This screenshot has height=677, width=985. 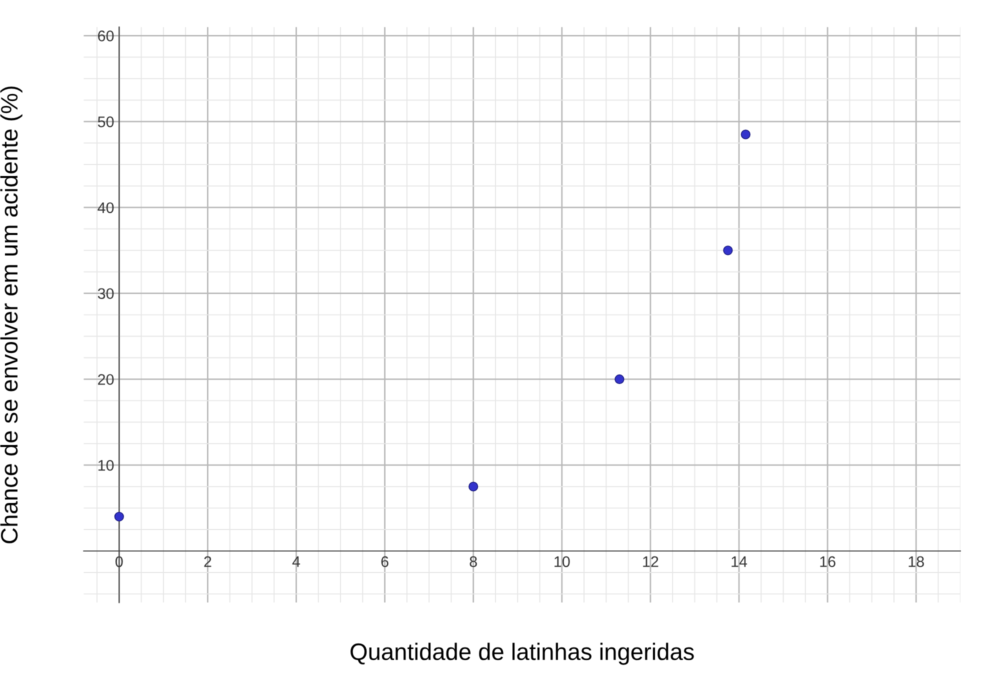 I want to click on y-tick-label: 10, so click(x=106, y=465).